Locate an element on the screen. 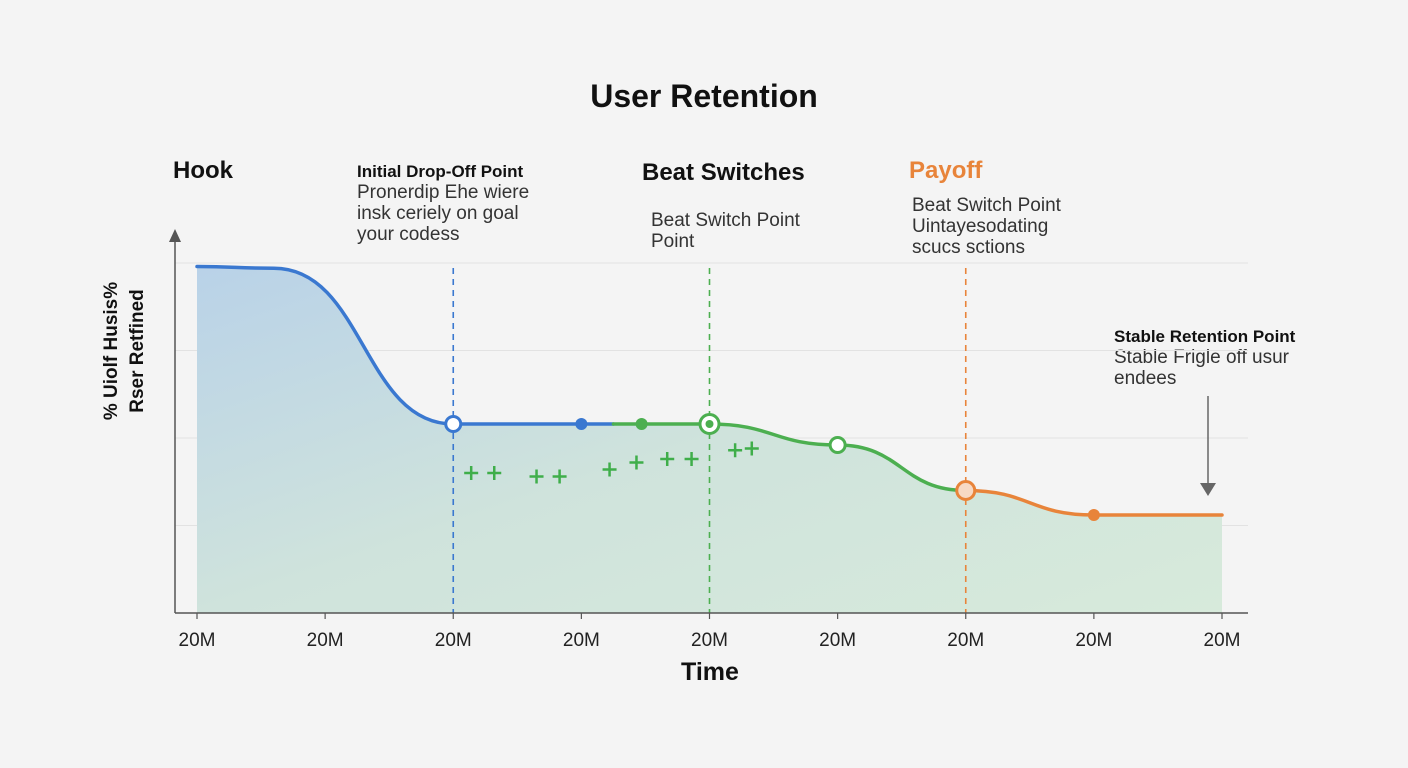 The width and height of the screenshot is (1408, 768). annotation-heading: Stable Retention Point is located at coordinates (1205, 336).